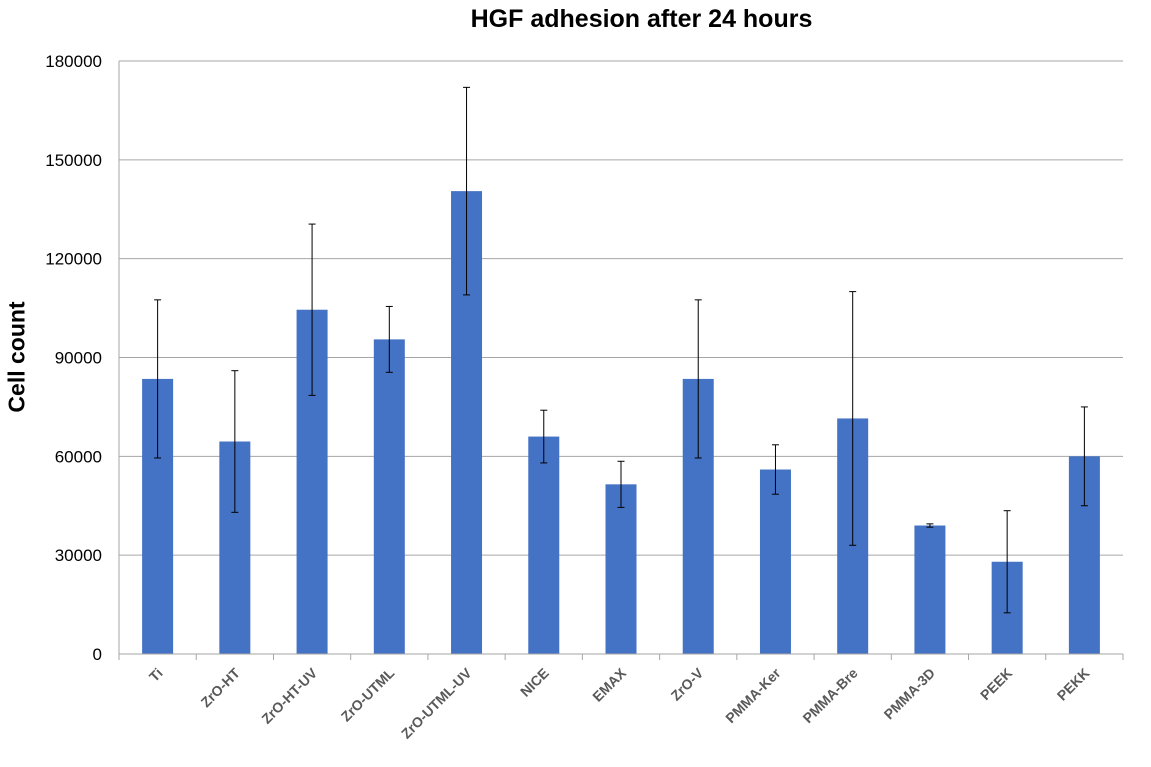 Image resolution: width=1151 pixels, height=767 pixels. What do you see at coordinates (368, 694) in the screenshot?
I see `x-tick-label: ZrO-UTML` at bounding box center [368, 694].